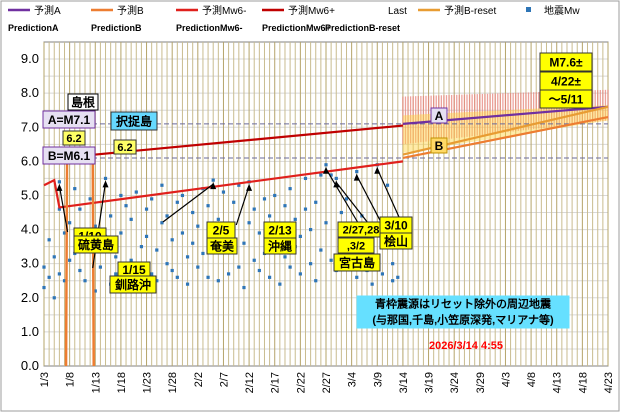 This screenshot has width=620, height=412. I want to click on x-tick-label: 2/22, so click(301, 382).